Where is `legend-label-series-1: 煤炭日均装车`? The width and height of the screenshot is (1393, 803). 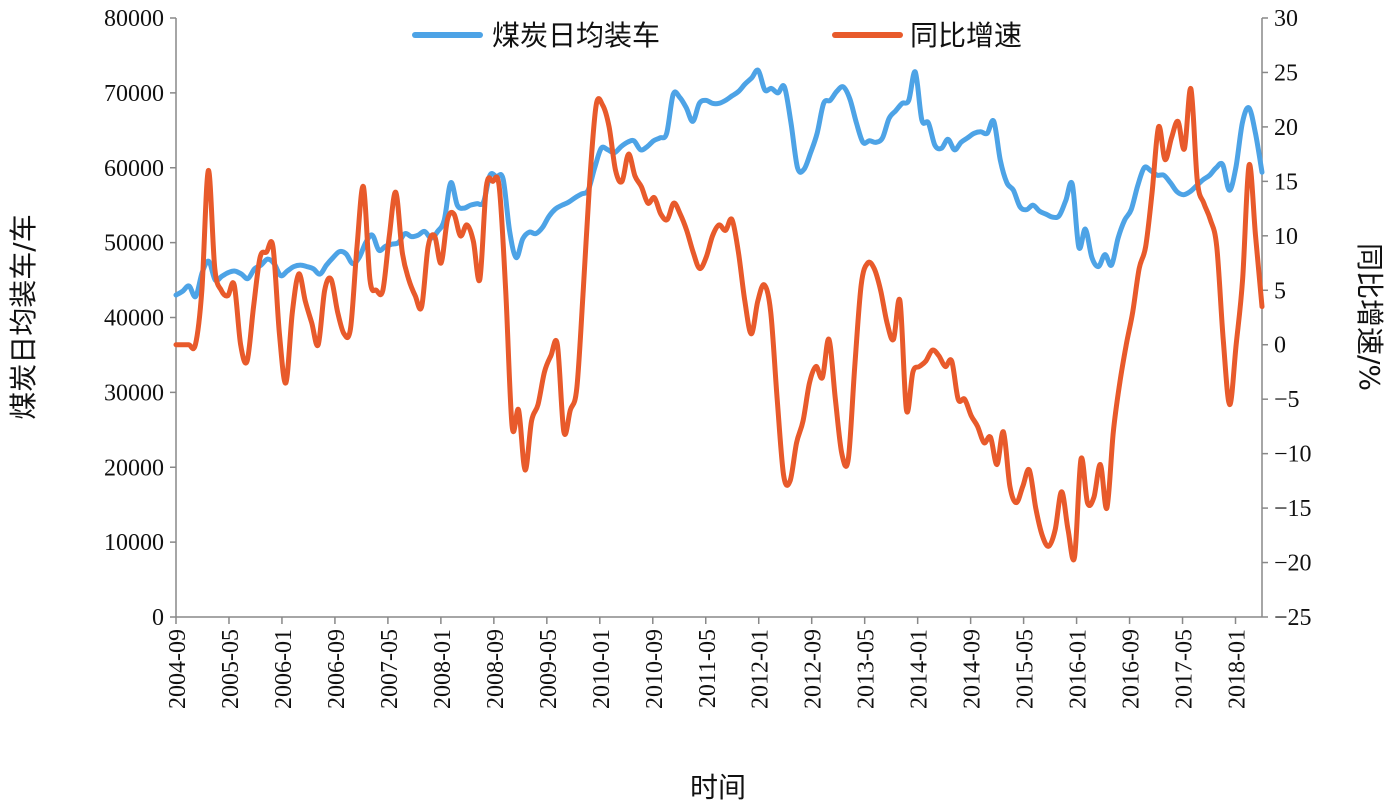 legend-label-series-1: 煤炭日均装车 is located at coordinates (576, 35).